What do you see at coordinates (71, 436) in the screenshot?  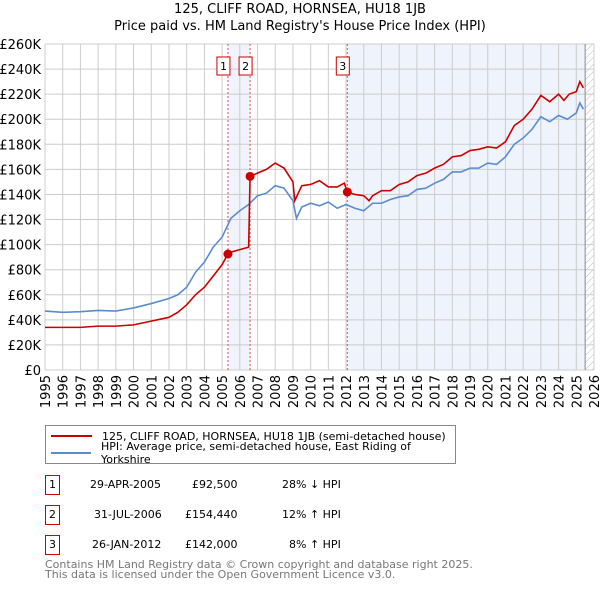 I see `legend-swatch-red` at bounding box center [71, 436].